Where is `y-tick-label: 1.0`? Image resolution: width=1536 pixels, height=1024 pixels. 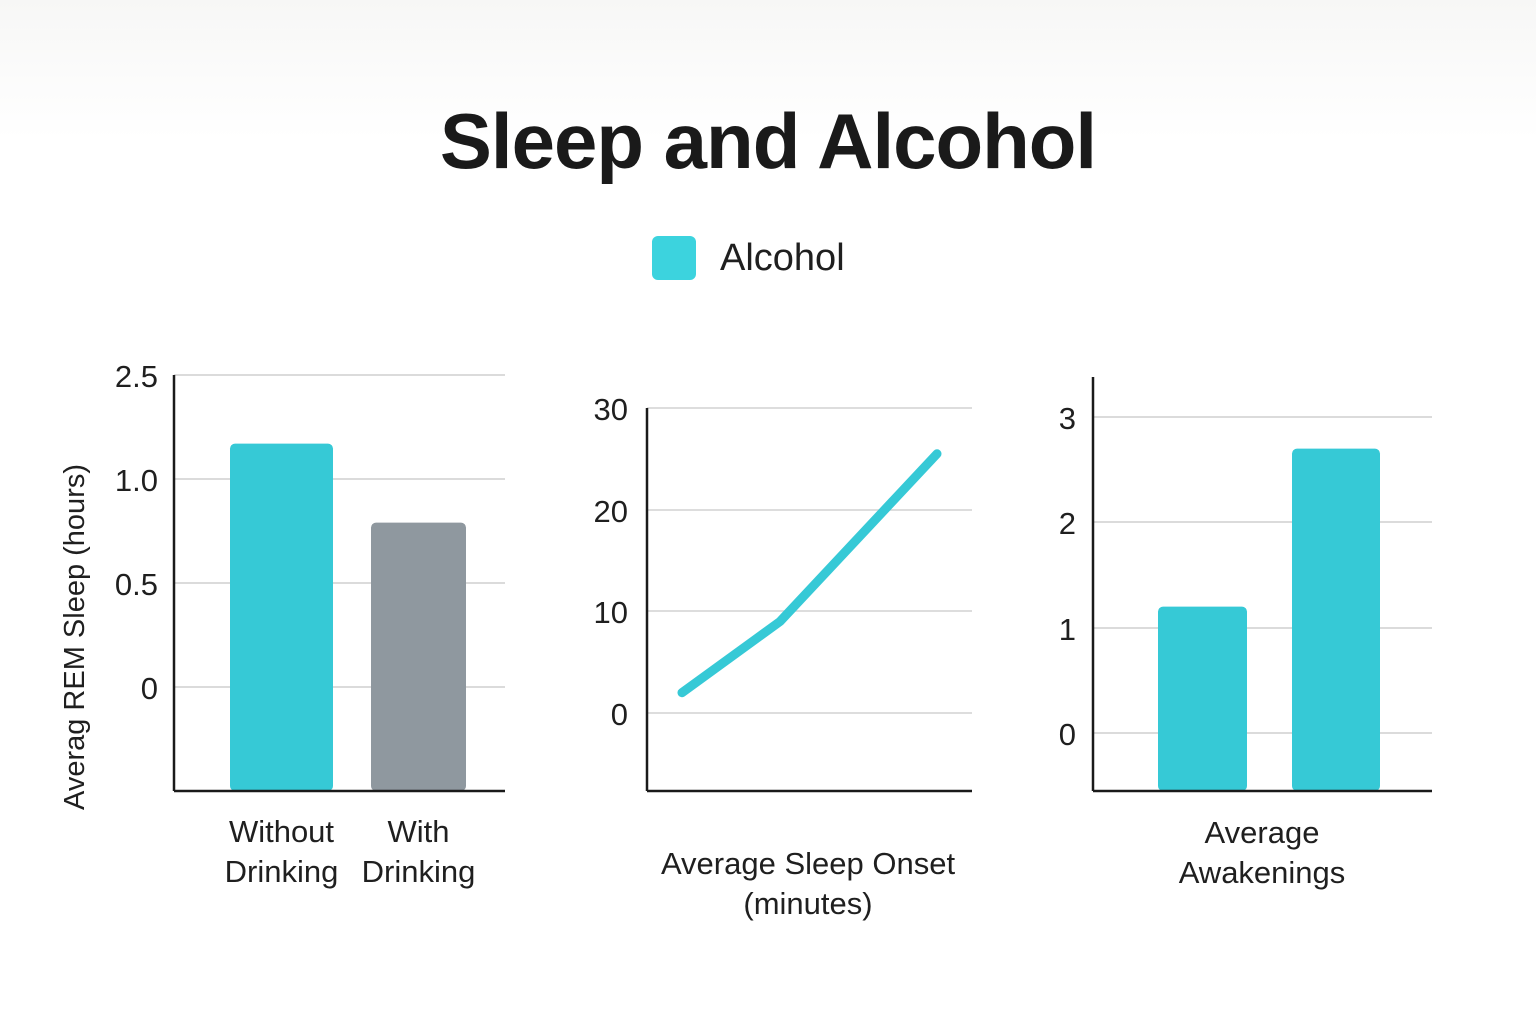 y-tick-label: 1.0 is located at coordinates (136, 480).